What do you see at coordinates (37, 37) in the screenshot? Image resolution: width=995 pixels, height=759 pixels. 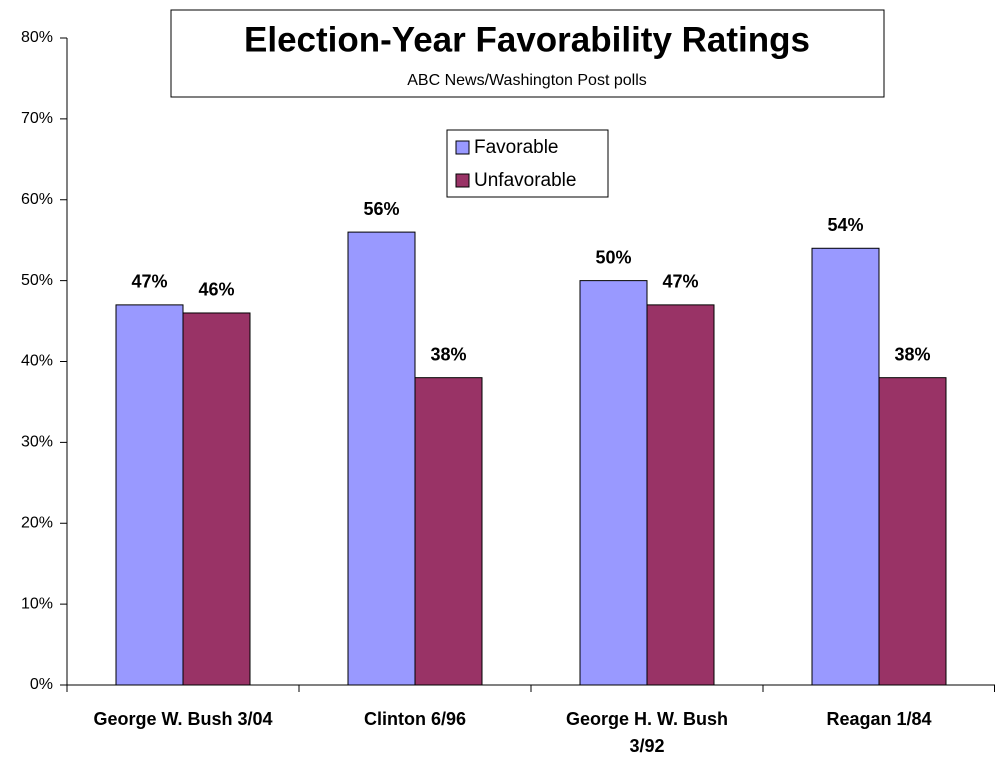 I see `y-tick-label: 80%` at bounding box center [37, 37].